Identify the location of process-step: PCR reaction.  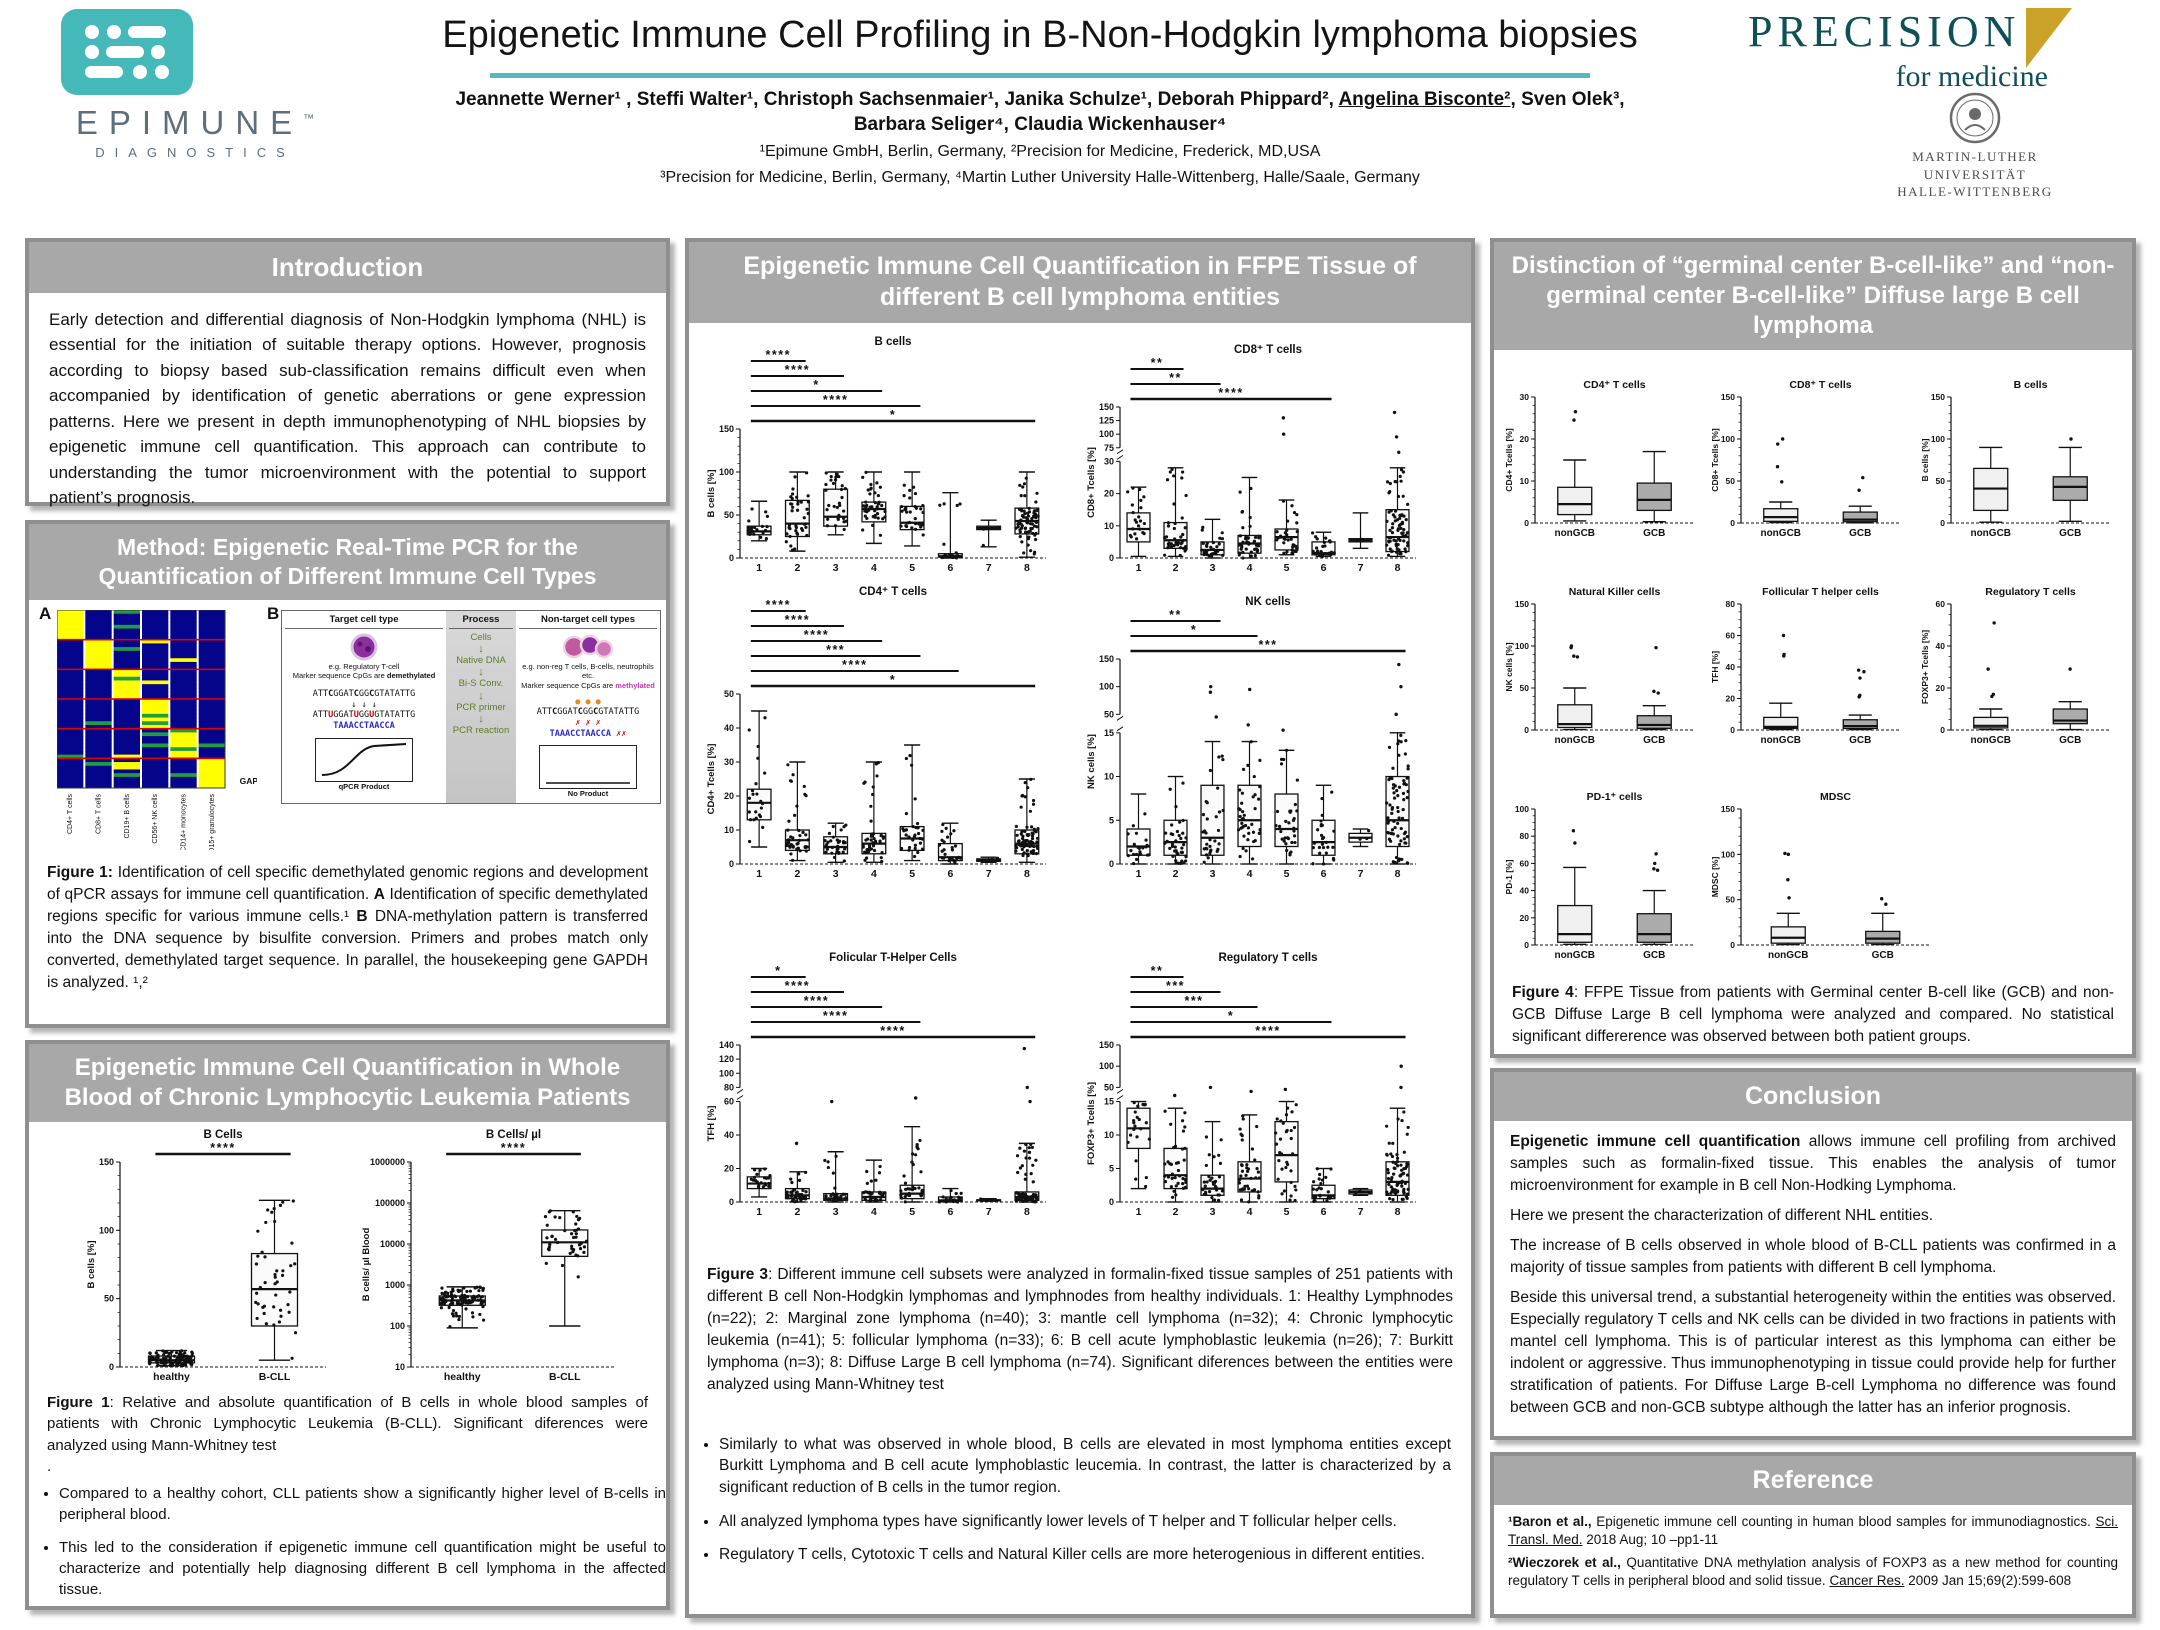
(481, 731).